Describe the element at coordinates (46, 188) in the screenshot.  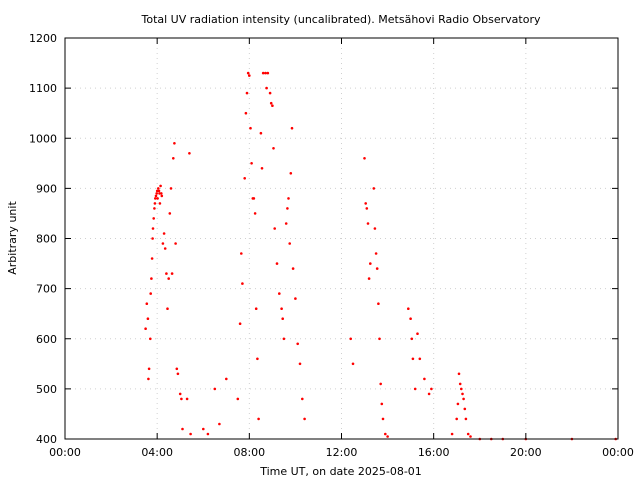
I see `y-tick-label: 900` at that location.